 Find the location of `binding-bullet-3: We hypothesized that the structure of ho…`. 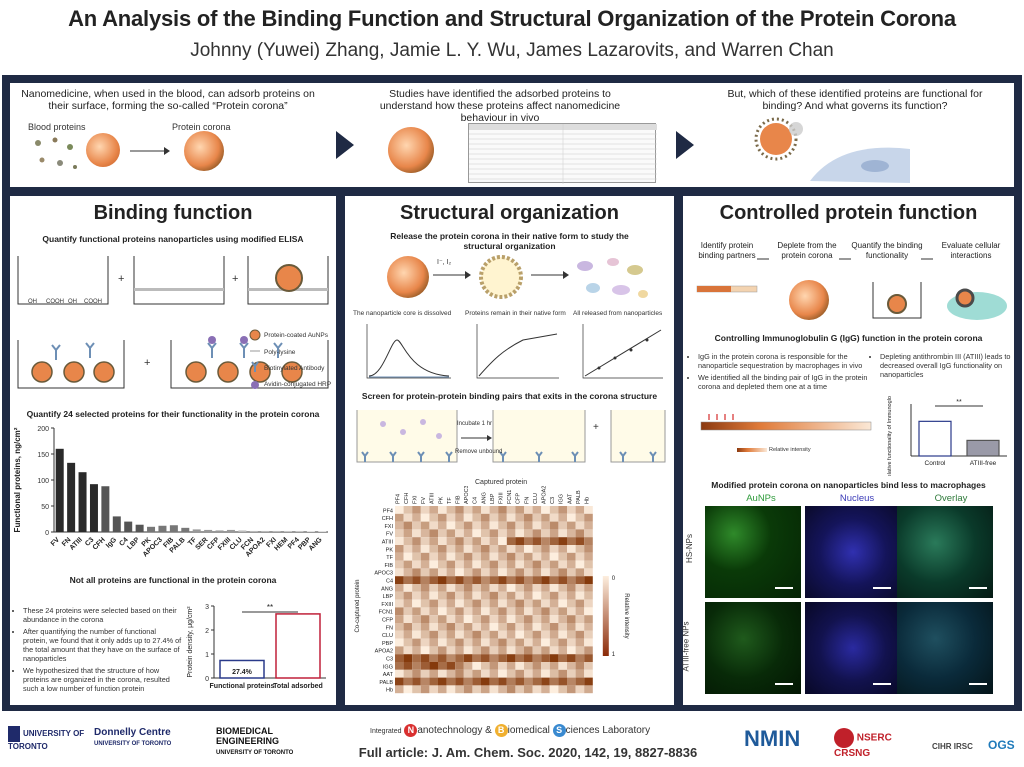

binding-bullet-3: We hypothesized that the structure of ho… is located at coordinates (102, 679).